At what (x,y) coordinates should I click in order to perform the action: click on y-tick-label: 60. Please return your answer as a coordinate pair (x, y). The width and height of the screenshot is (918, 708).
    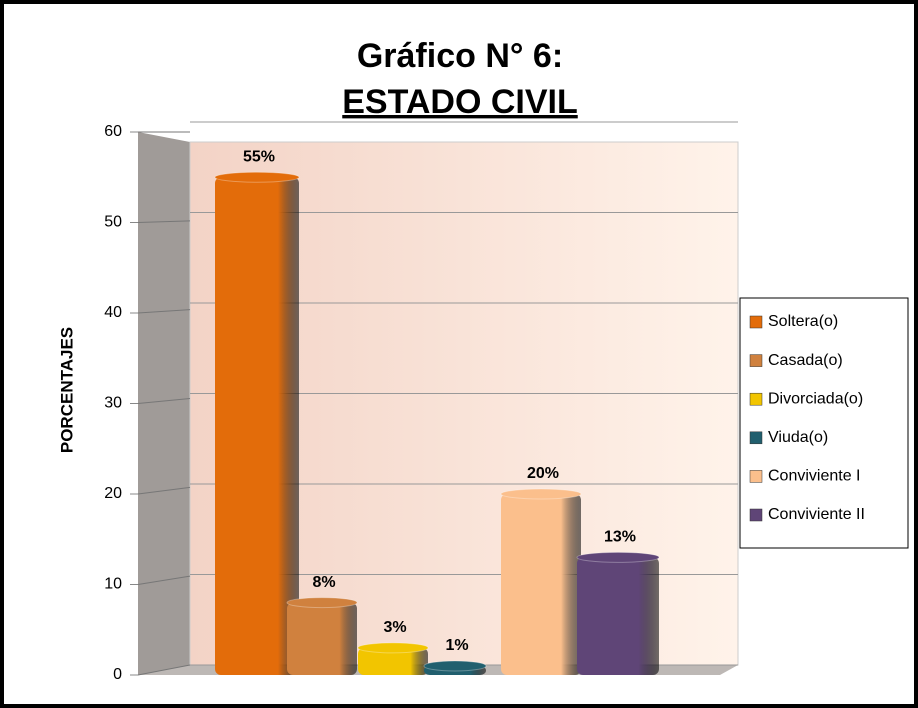
    Looking at the image, I should click on (113, 131).